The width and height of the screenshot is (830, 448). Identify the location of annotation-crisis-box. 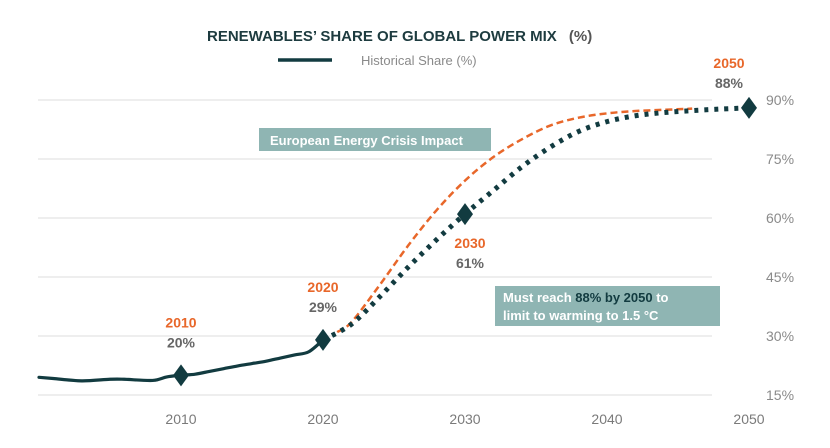
(375, 139).